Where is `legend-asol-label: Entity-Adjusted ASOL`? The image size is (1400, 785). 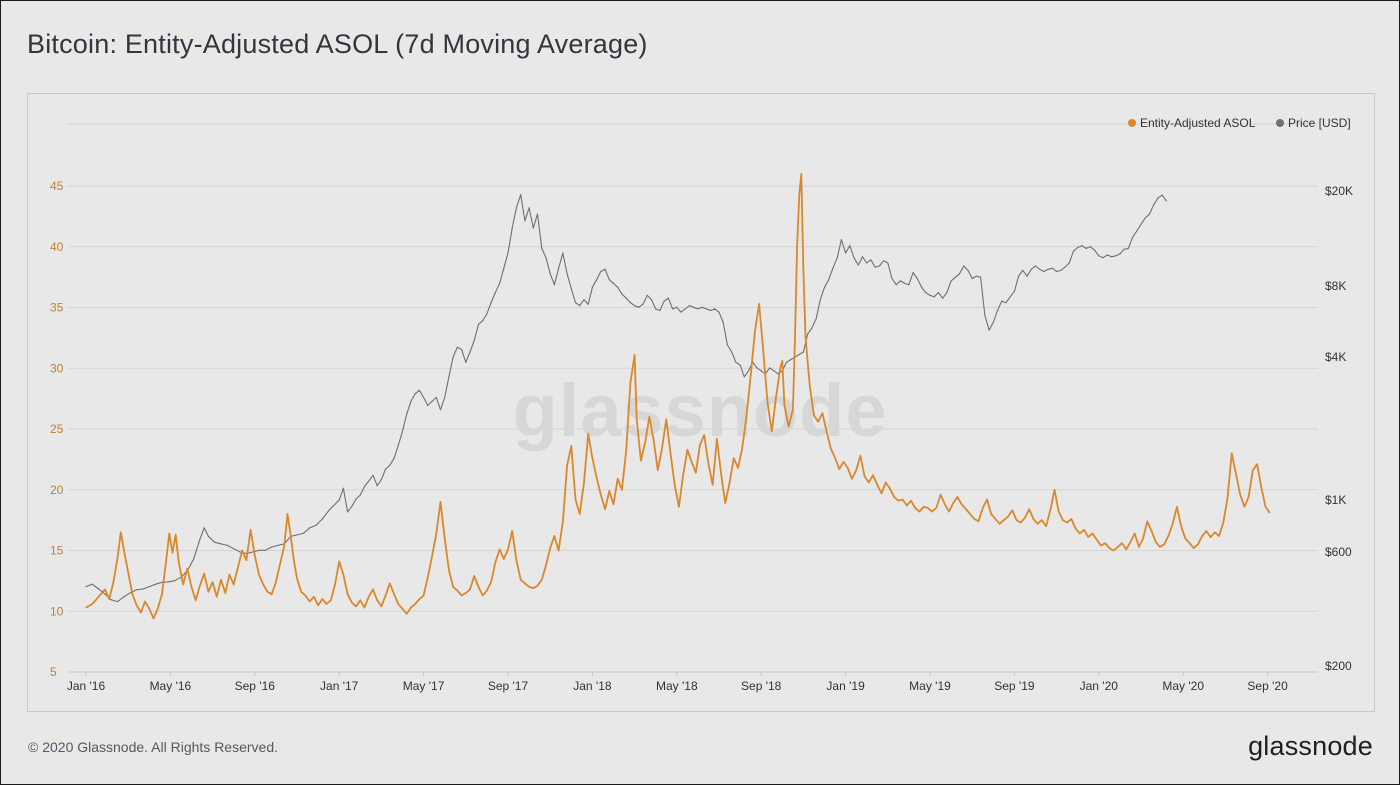 legend-asol-label: Entity-Adjusted ASOL is located at coordinates (1198, 123).